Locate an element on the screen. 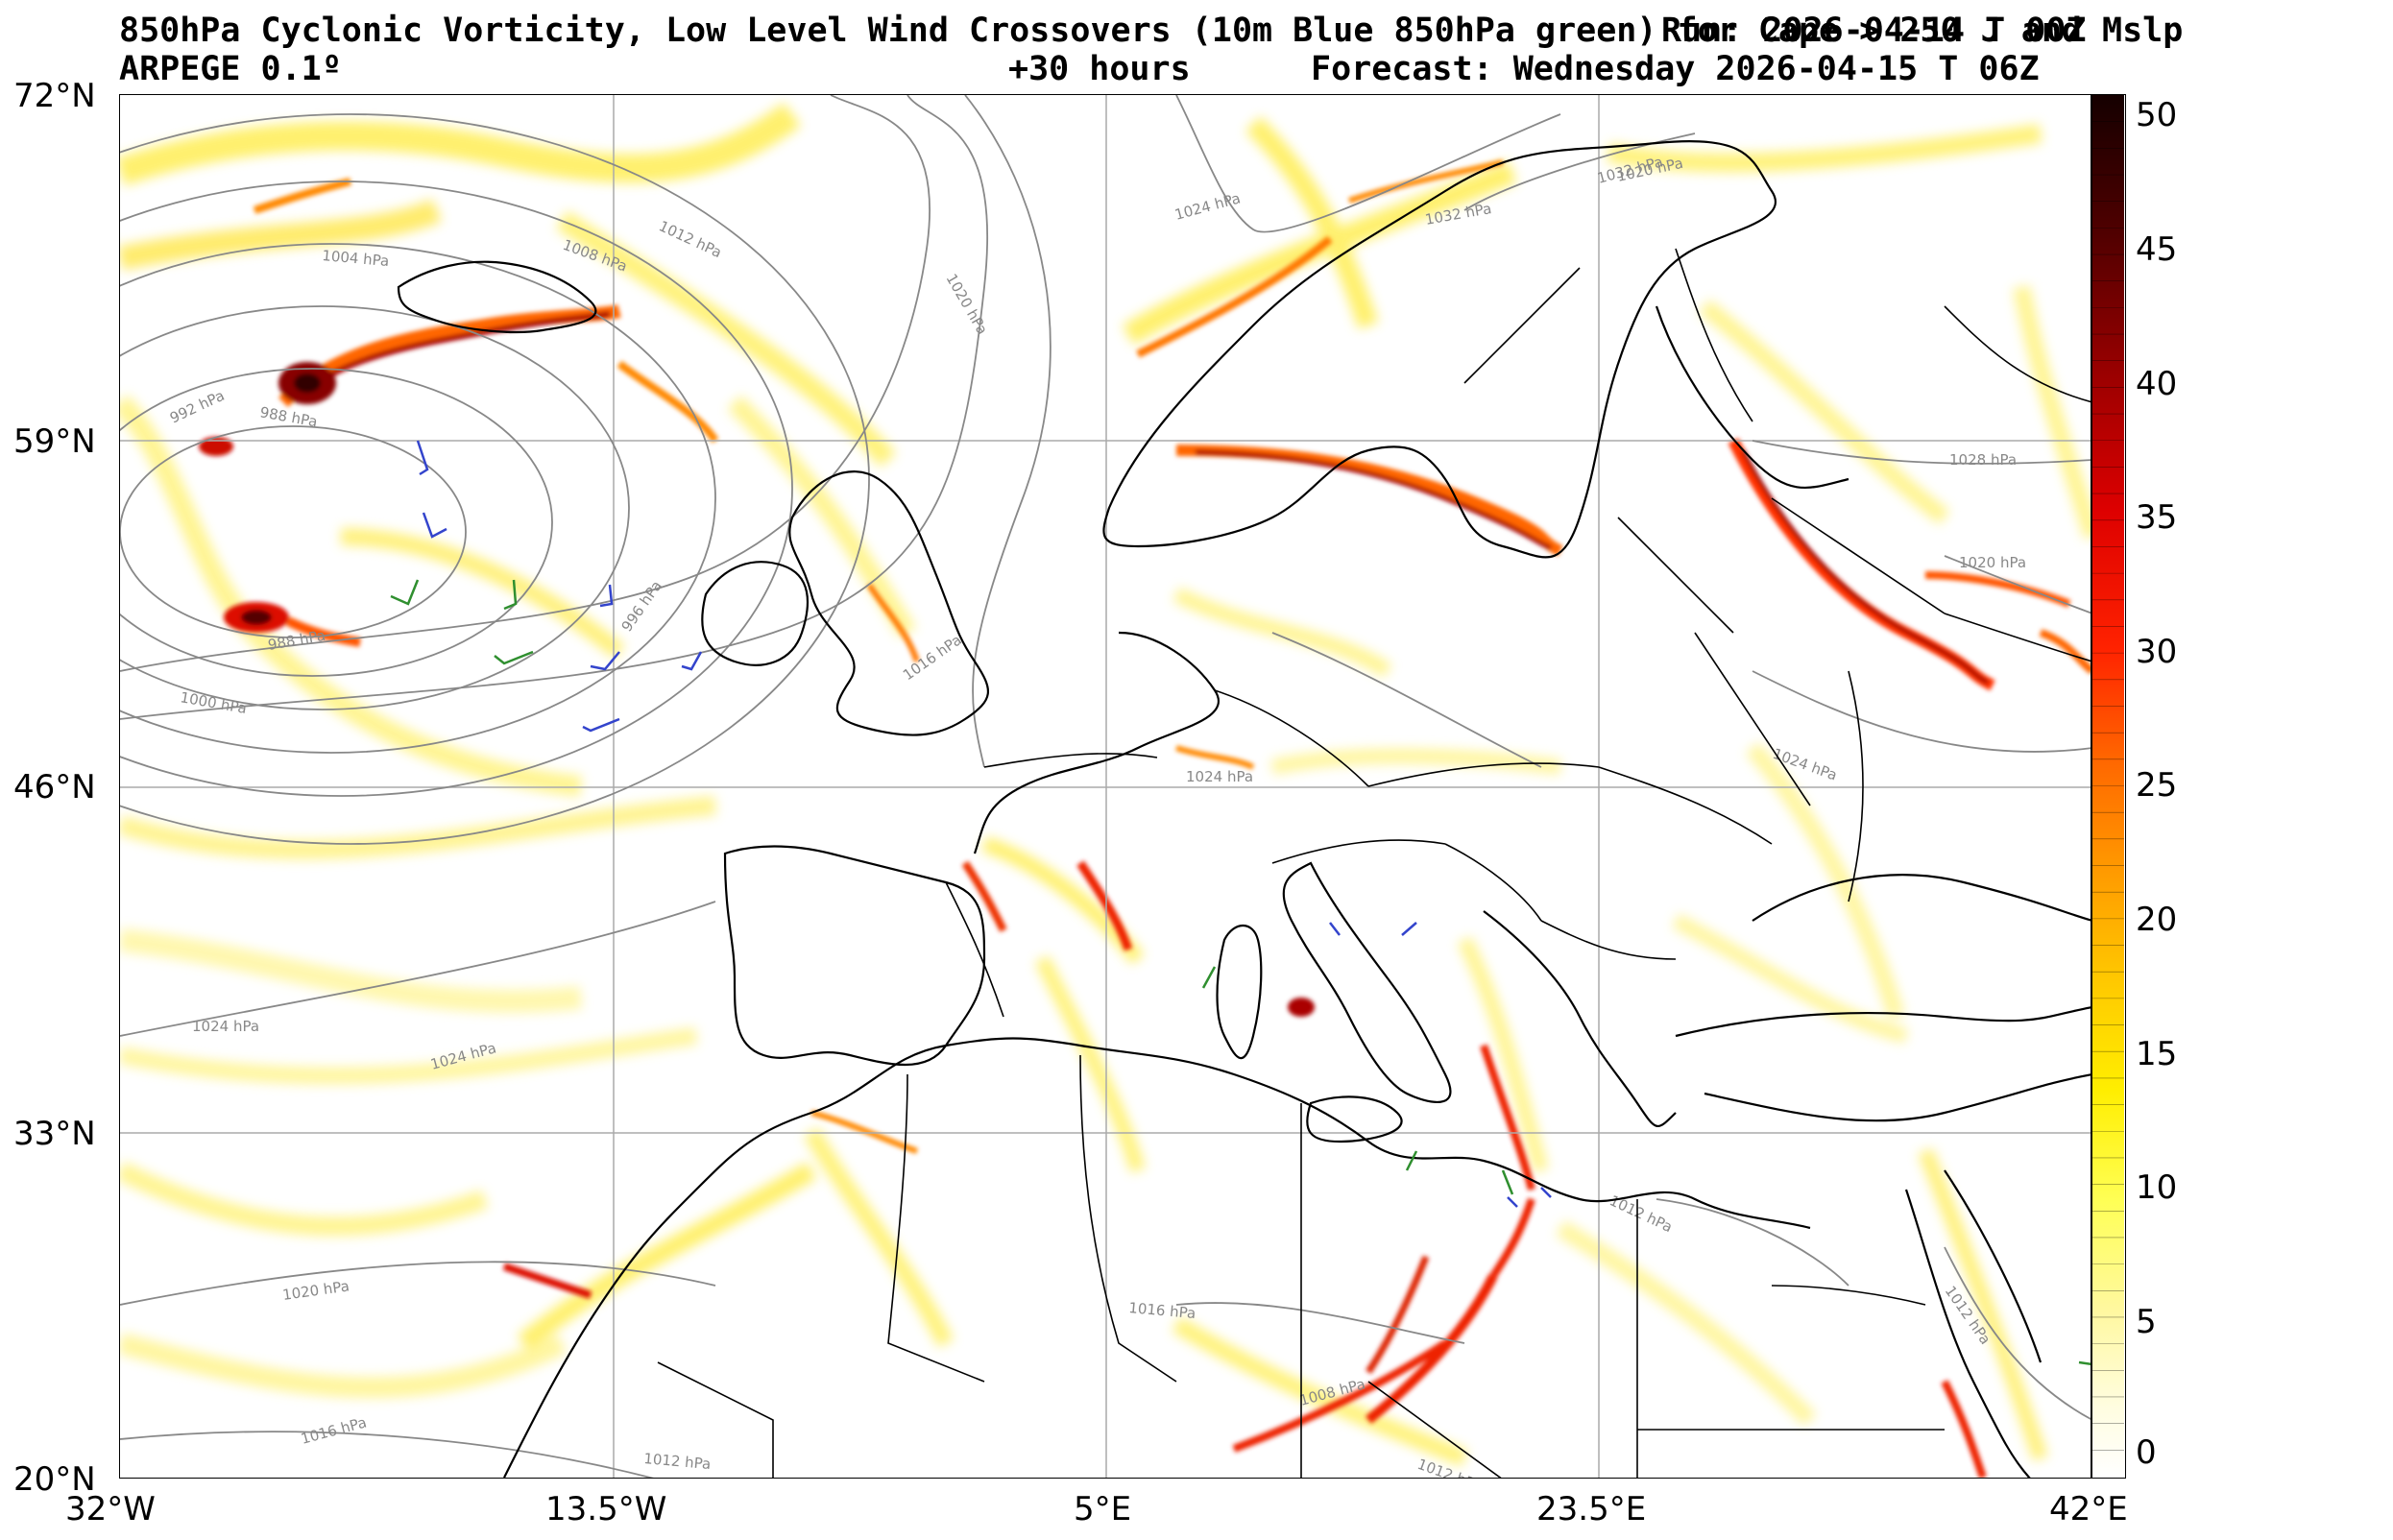 The height and width of the screenshot is (1540, 2393). colorbar-gradient is located at coordinates (2108, 786).